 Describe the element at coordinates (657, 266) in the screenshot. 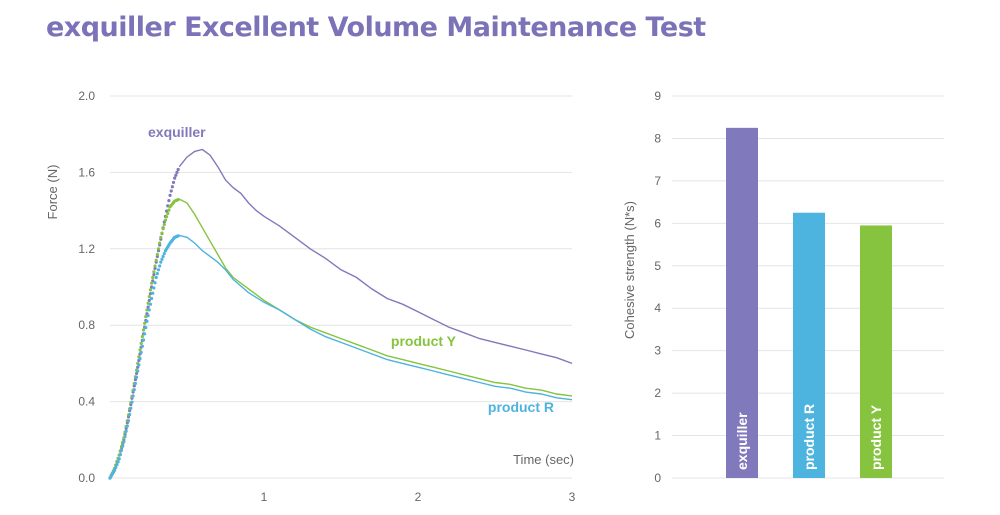

I see `y-tick-label: 5` at that location.